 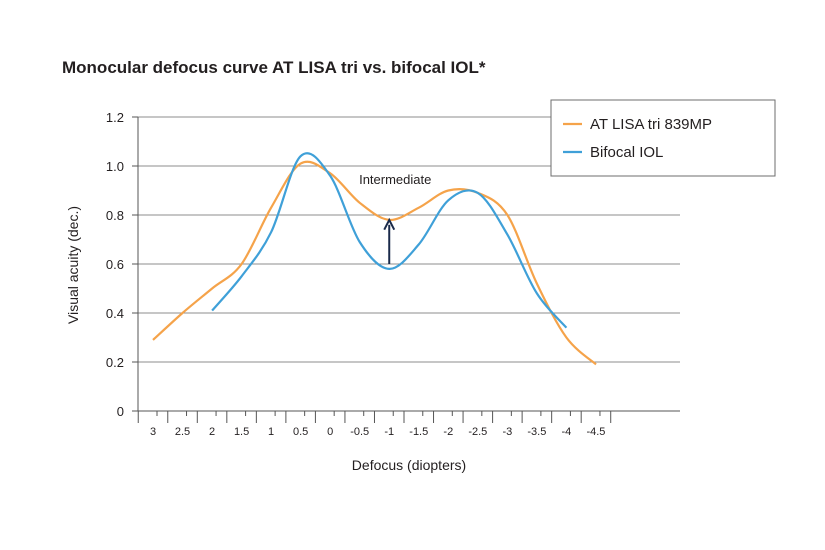 I want to click on y-tick-label: 0, so click(x=120, y=411).